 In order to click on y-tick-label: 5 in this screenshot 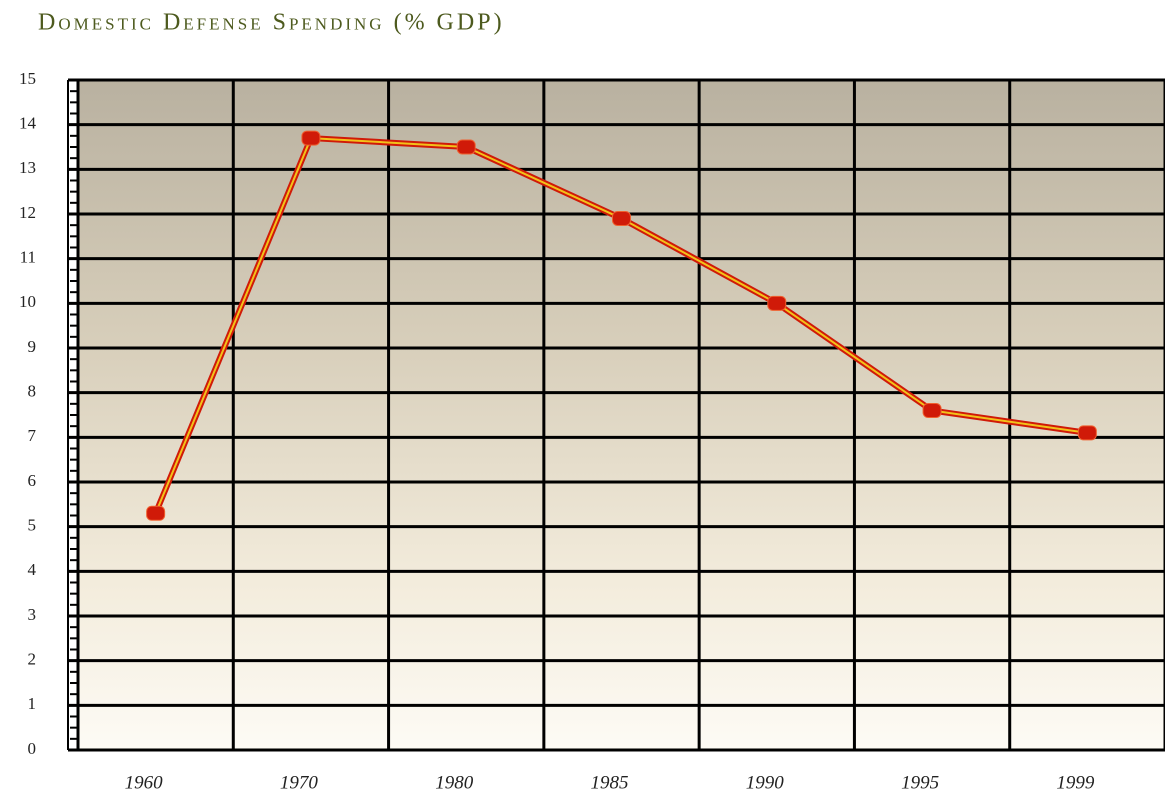, I will do `click(32, 525)`.